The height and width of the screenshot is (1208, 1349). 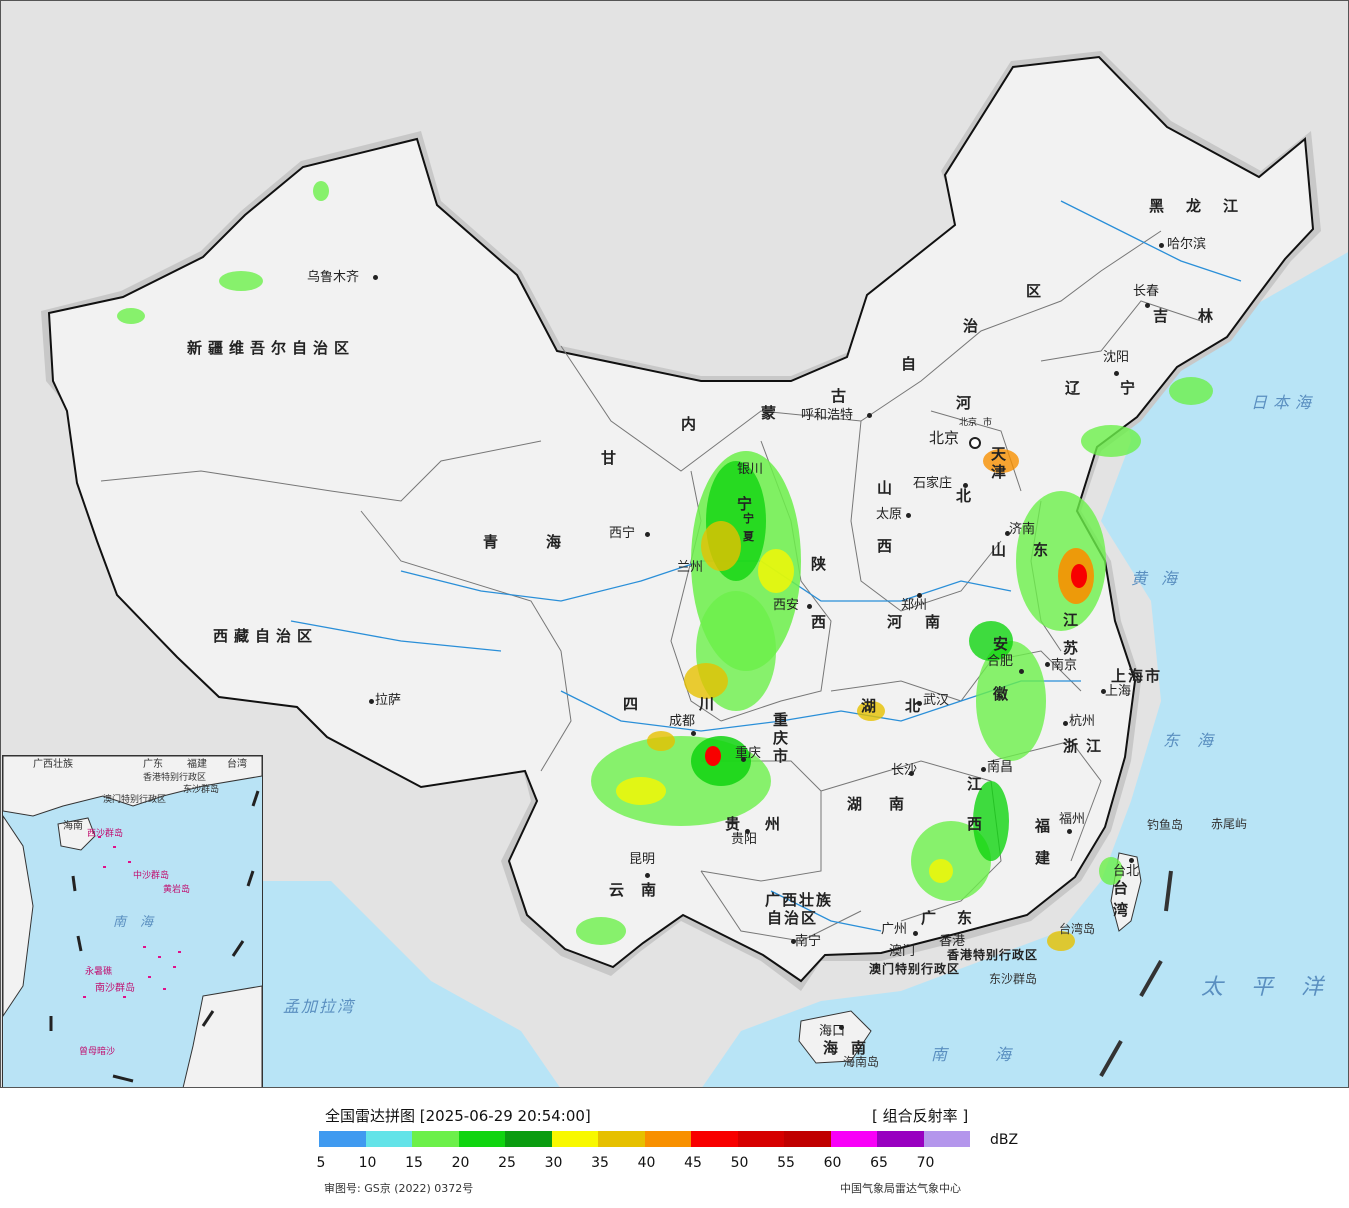 What do you see at coordinates (1002, 550) in the screenshot?
I see `label-shan-dong: 山` at bounding box center [1002, 550].